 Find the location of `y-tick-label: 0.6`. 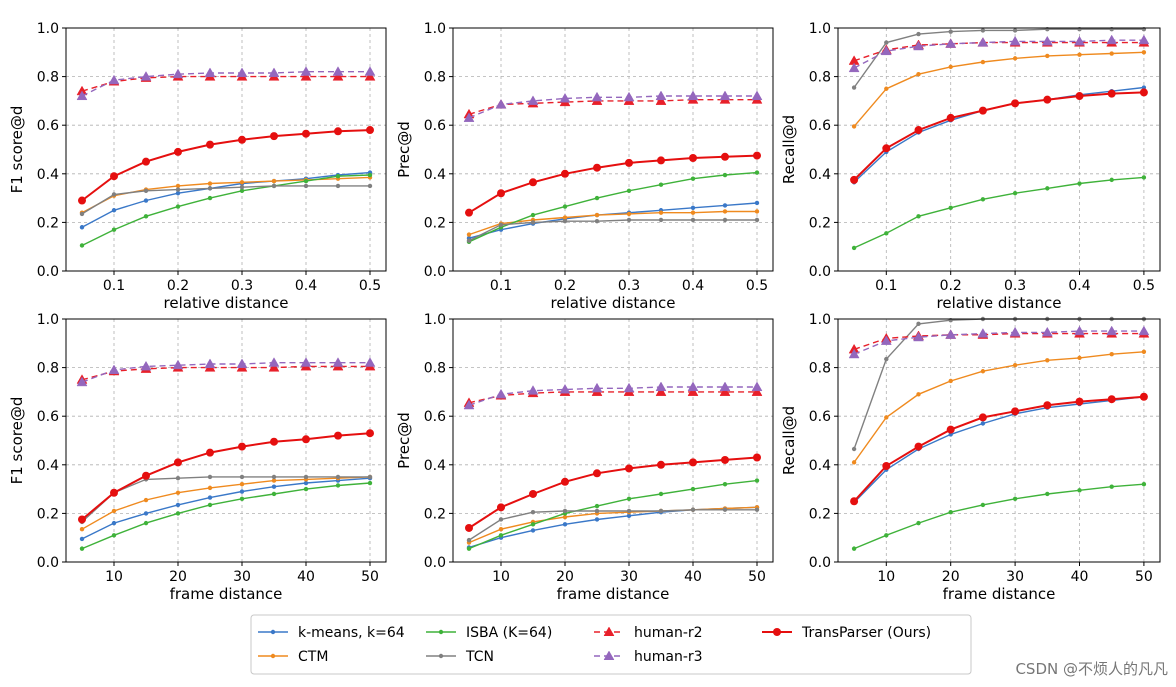

y-tick-label: 0.6 is located at coordinates (435, 126).